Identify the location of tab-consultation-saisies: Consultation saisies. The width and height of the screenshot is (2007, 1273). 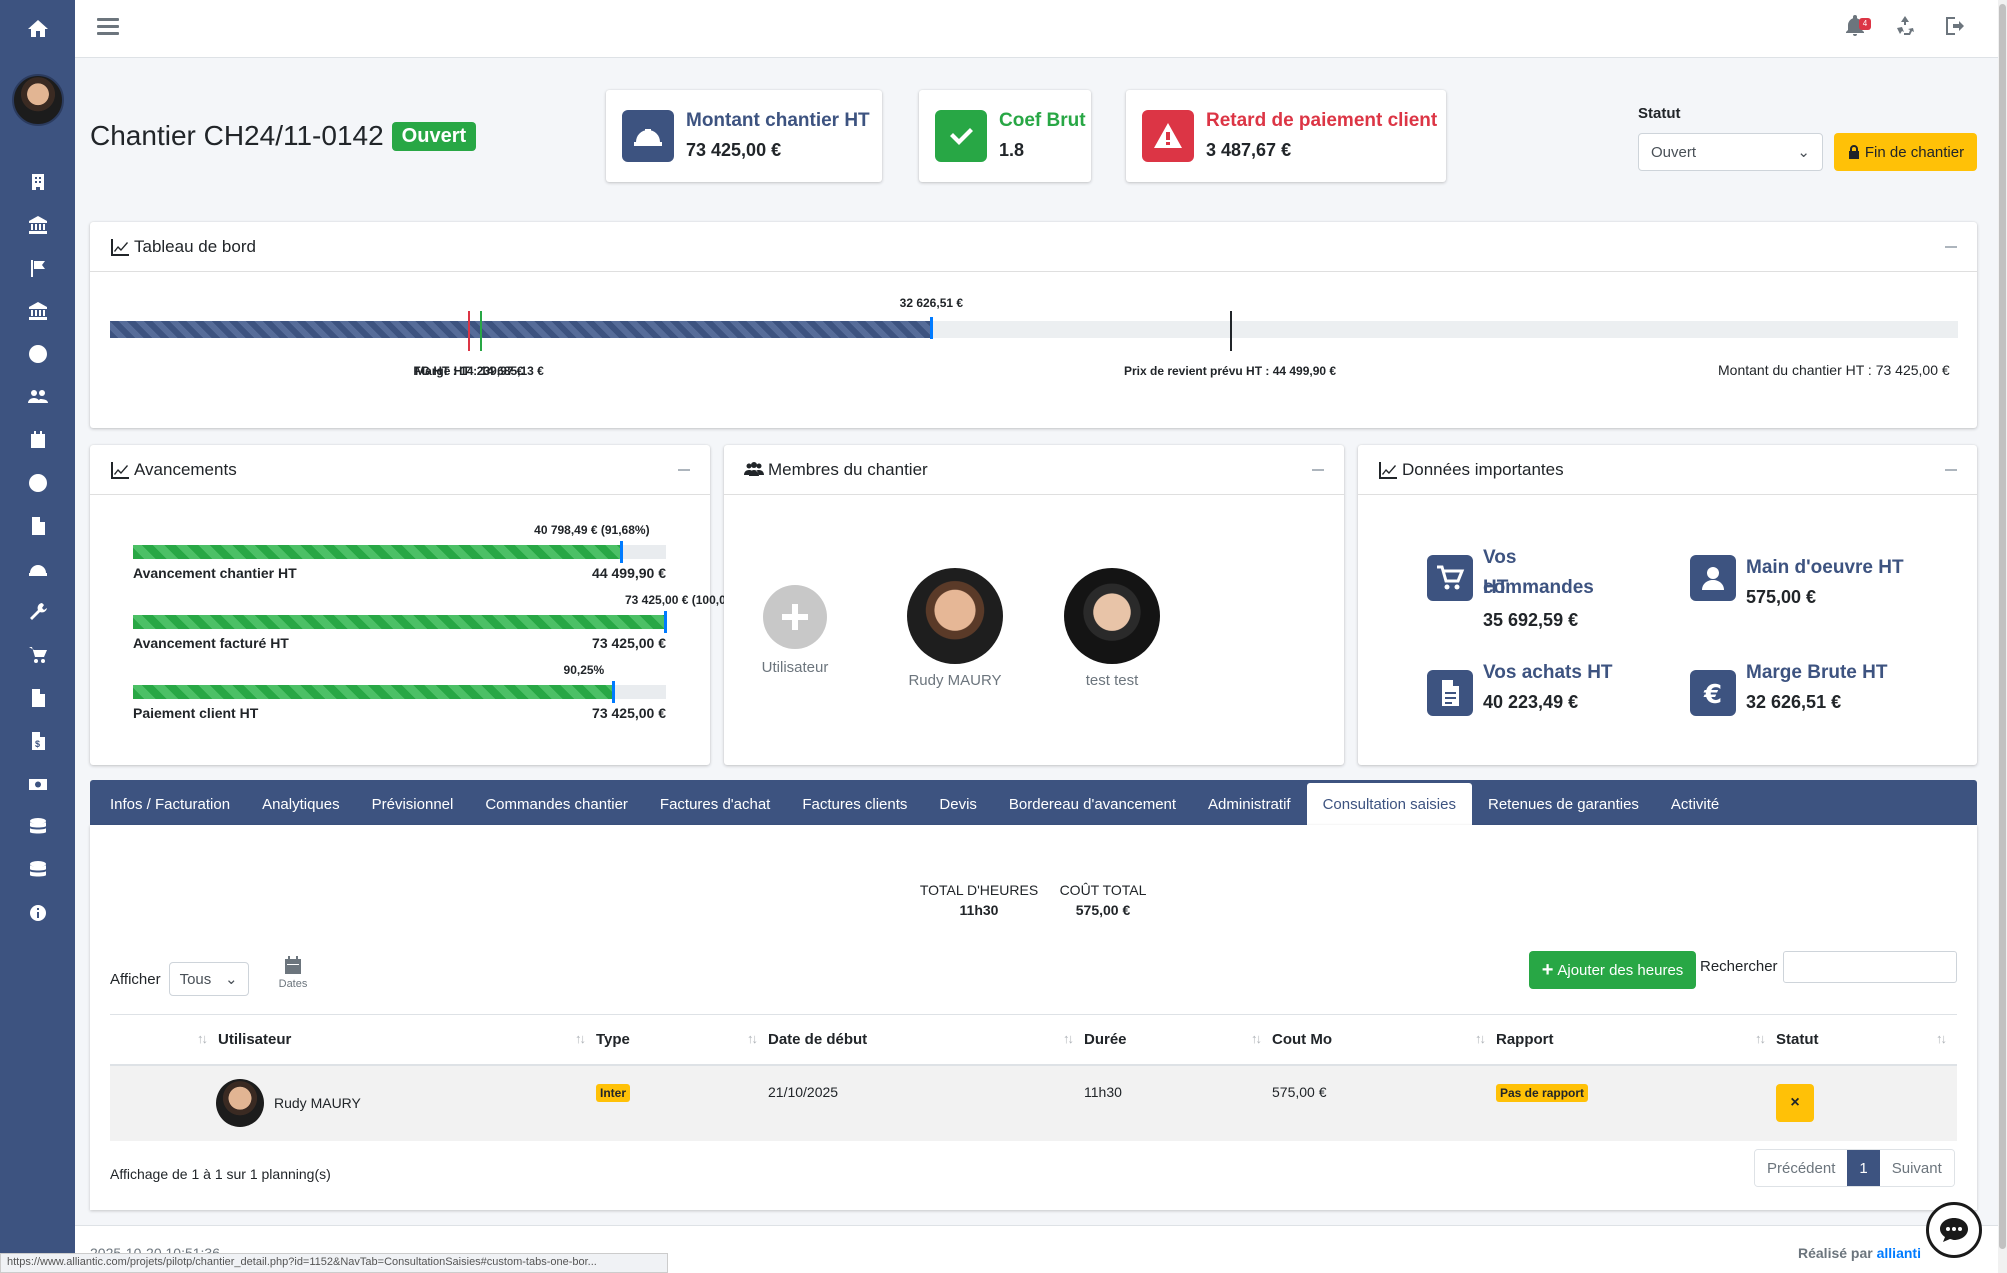
(1389, 804).